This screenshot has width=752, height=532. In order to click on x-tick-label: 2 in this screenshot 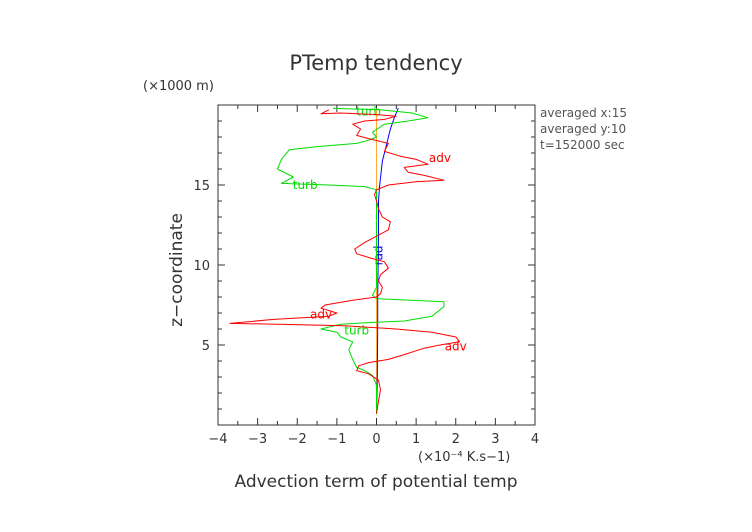, I will do `click(456, 439)`.